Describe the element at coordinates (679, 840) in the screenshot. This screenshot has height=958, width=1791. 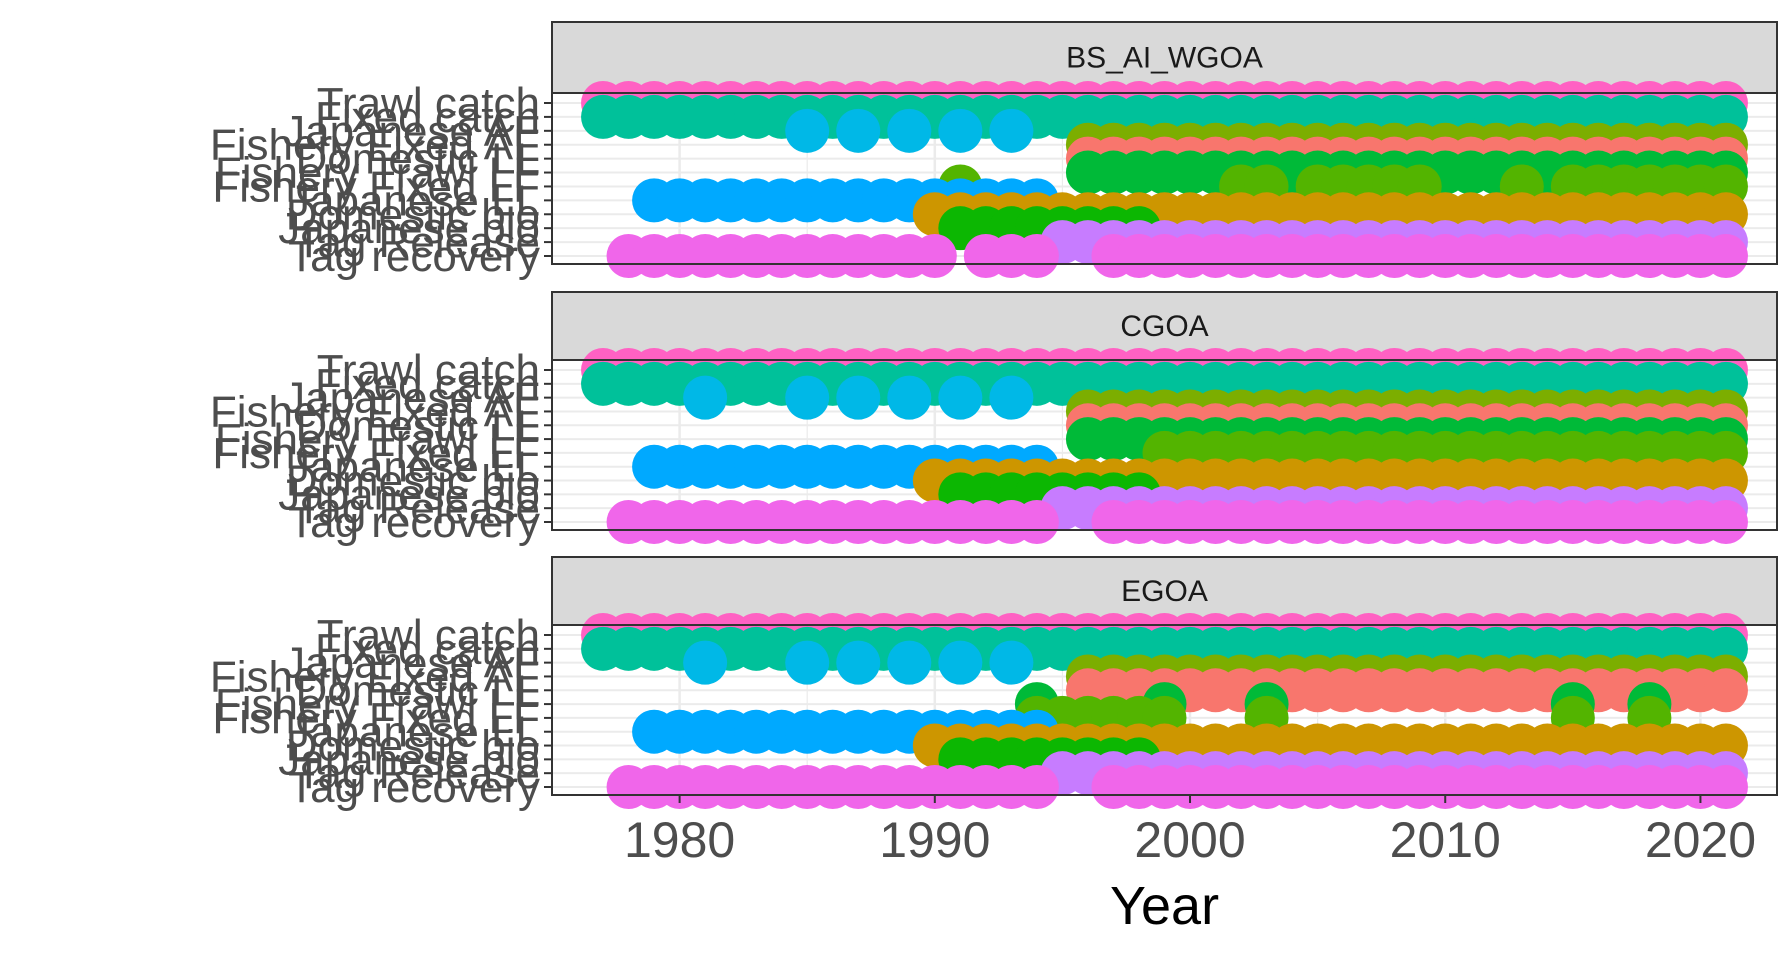
I see `xtick-label-1980: 1980` at that location.